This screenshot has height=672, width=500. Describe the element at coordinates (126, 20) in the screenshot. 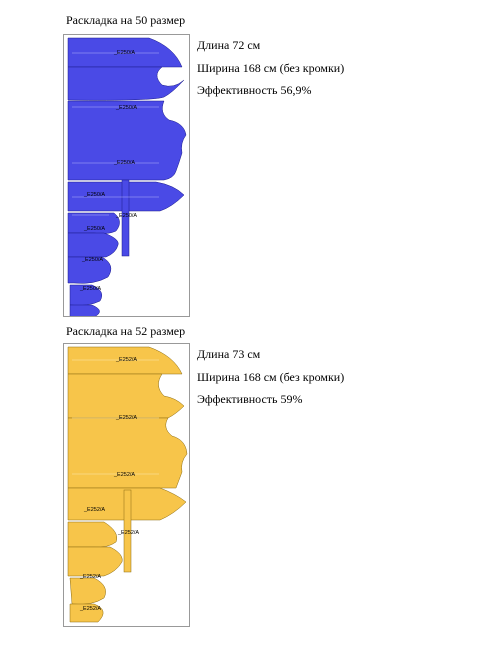

I see `layout-50-heading: Раскладка на 50 размер` at that location.